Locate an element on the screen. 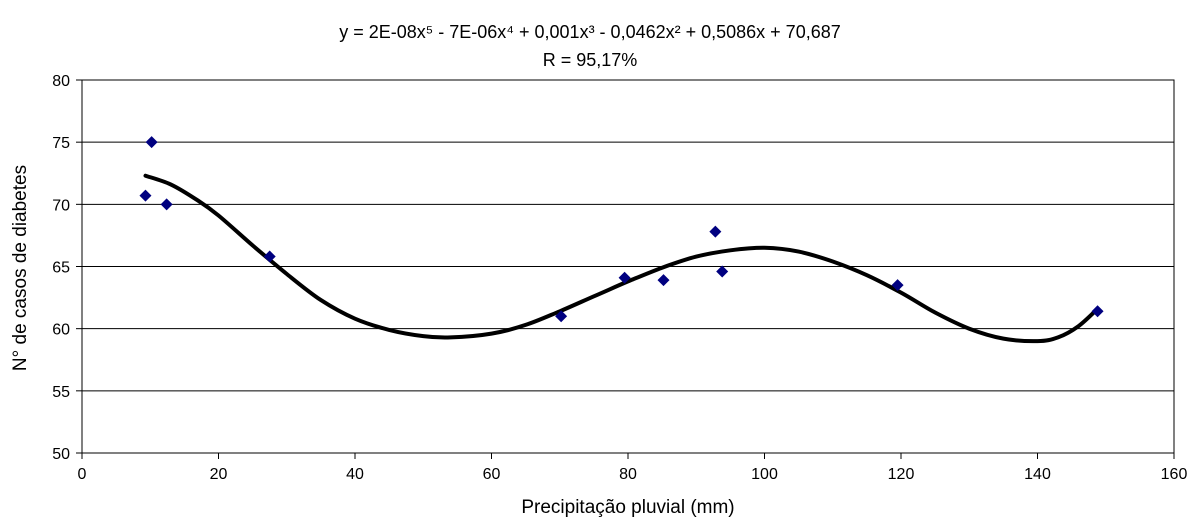 The image size is (1192, 519). x-tick-label: 120 is located at coordinates (901, 474).